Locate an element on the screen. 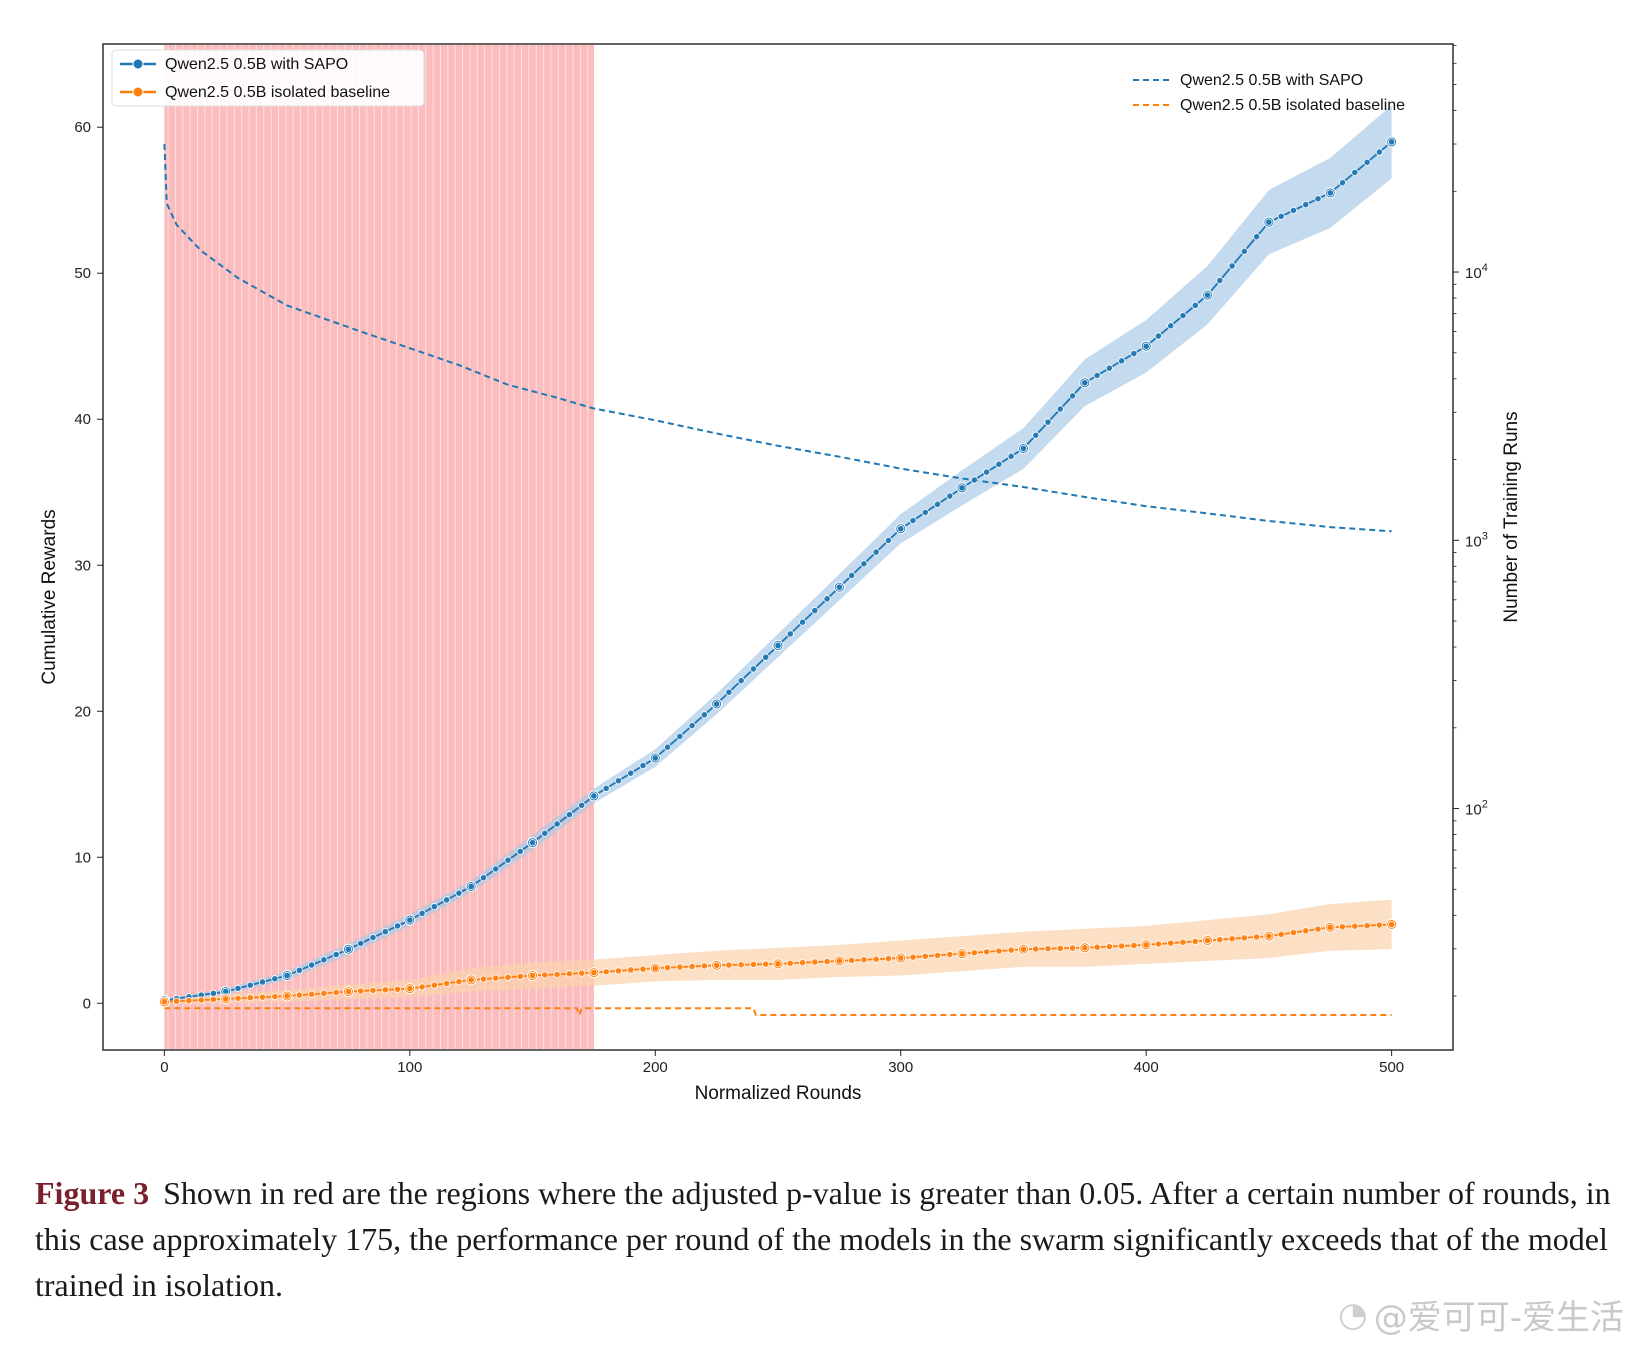 Image resolution: width=1646 pixels, height=1356 pixels. x-axis-label: Normalized Rounds is located at coordinates (778, 1093).